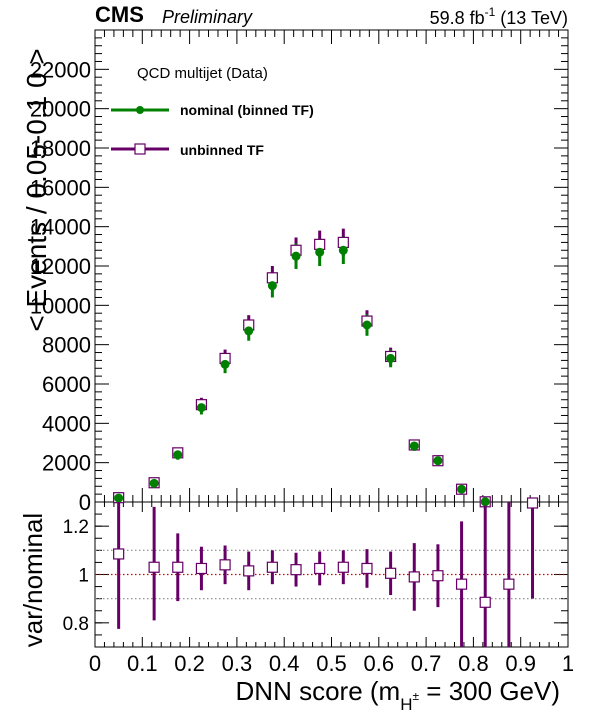  I want to click on experiment-label: CMS, so click(119, 14).